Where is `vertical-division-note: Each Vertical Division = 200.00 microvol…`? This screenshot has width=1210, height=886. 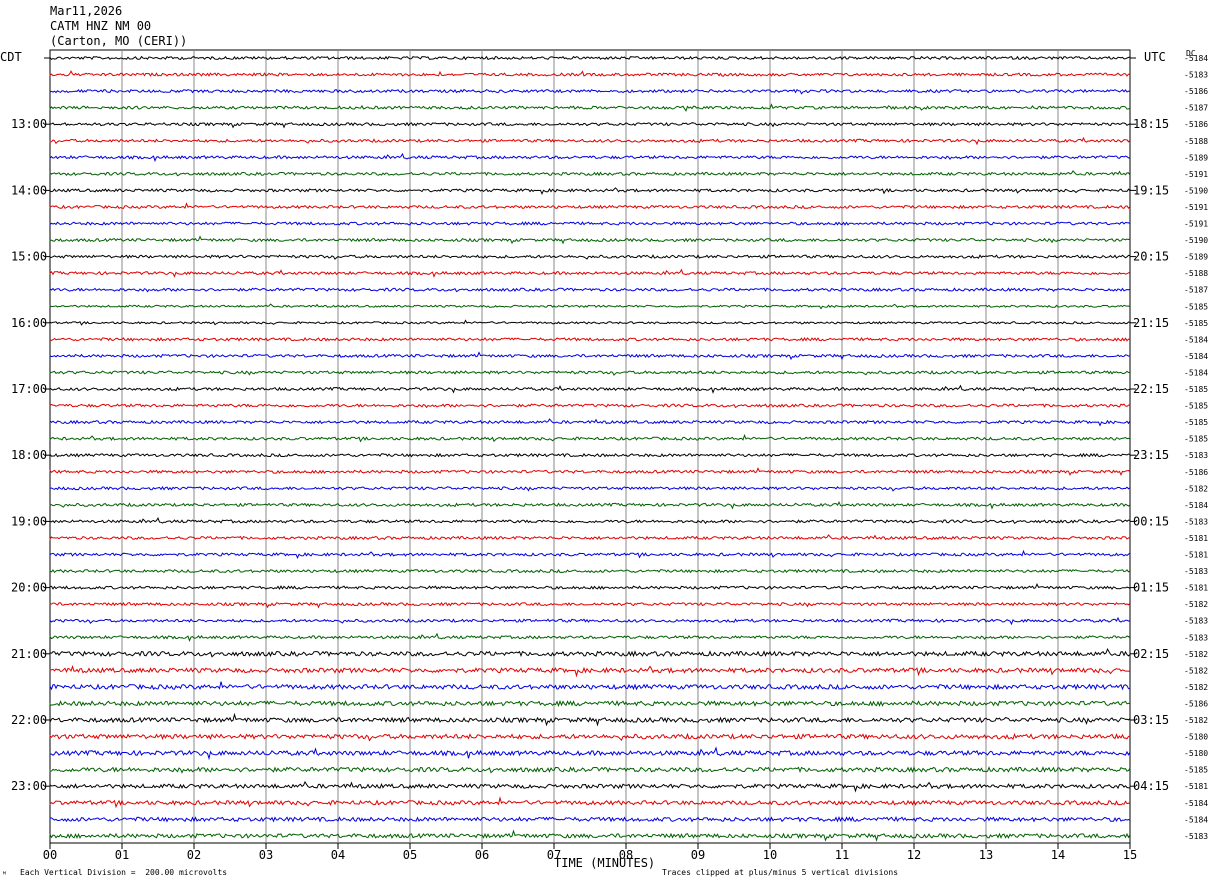
vertical-division-note: Each Vertical Division = 200.00 microvol… is located at coordinates (124, 872).